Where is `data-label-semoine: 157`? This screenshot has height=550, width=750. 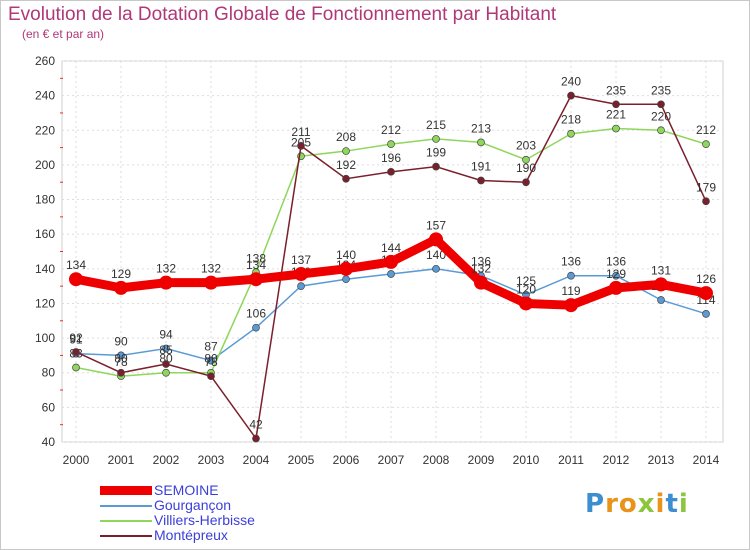 data-label-semoine: 157 is located at coordinates (436, 225).